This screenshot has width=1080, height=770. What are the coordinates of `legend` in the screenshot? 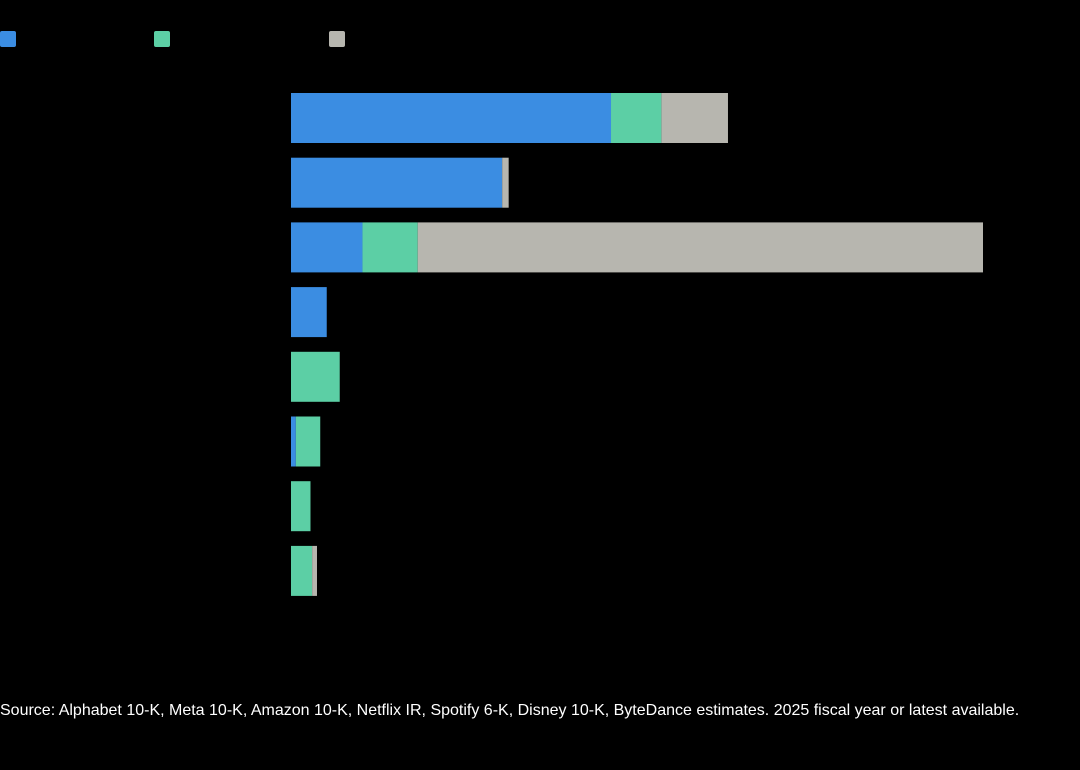 It's located at (172, 39).